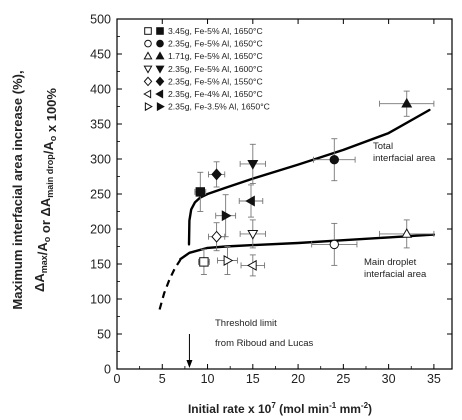  Describe the element at coordinates (162, 379) in the screenshot. I see `x-tick-label: 5` at that location.